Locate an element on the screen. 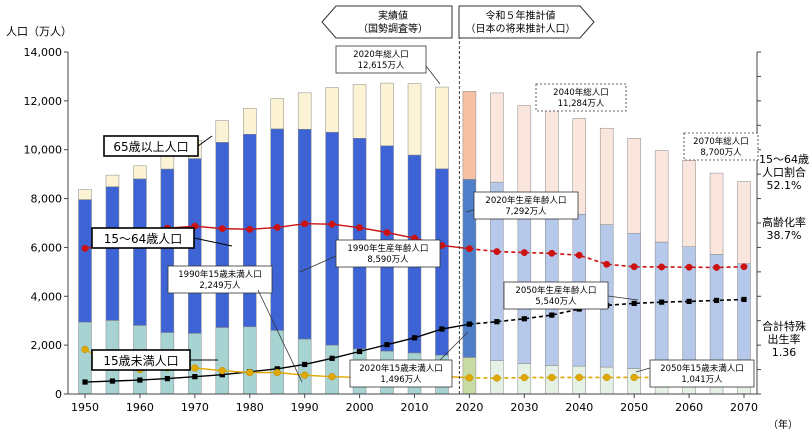  callout-working-2050-text: 5,540万人 is located at coordinates (556, 302).